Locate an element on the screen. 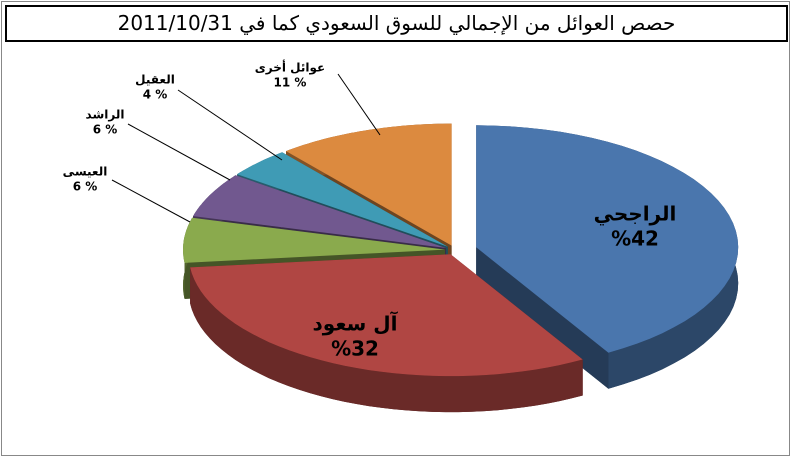 This screenshot has height=459, width=793. slice-label: آل سعود is located at coordinates (356, 323).